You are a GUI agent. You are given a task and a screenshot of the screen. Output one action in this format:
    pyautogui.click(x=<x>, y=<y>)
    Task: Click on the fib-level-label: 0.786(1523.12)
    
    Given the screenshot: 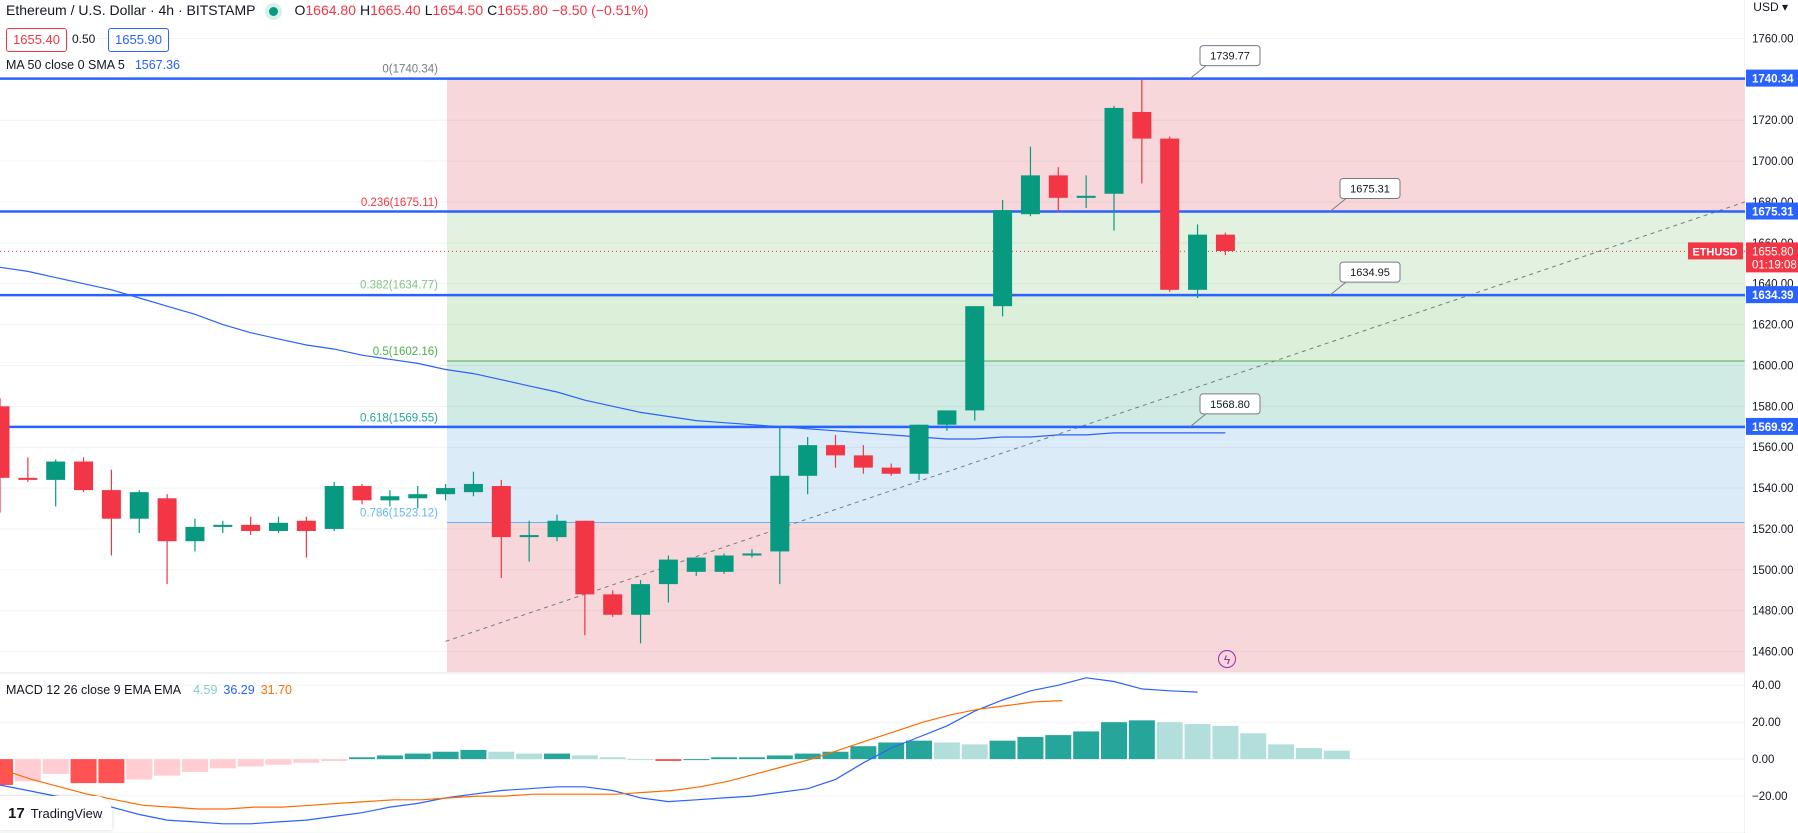 What is the action you would take?
    pyautogui.click(x=399, y=514)
    